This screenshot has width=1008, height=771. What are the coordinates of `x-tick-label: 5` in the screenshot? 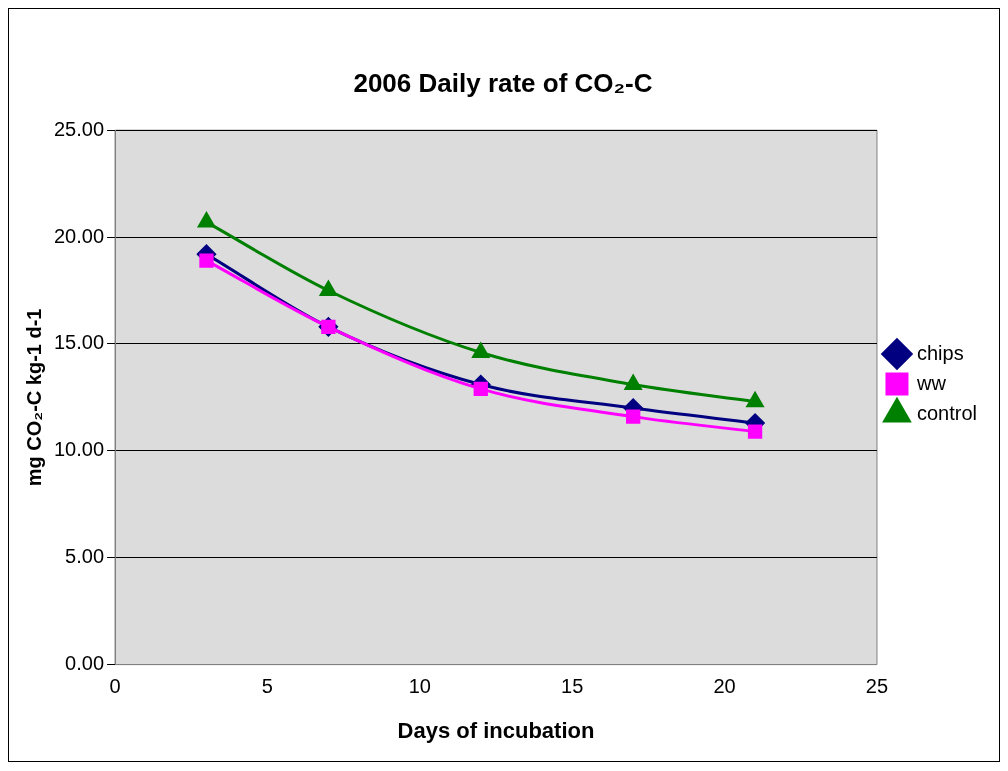 It's located at (267, 686).